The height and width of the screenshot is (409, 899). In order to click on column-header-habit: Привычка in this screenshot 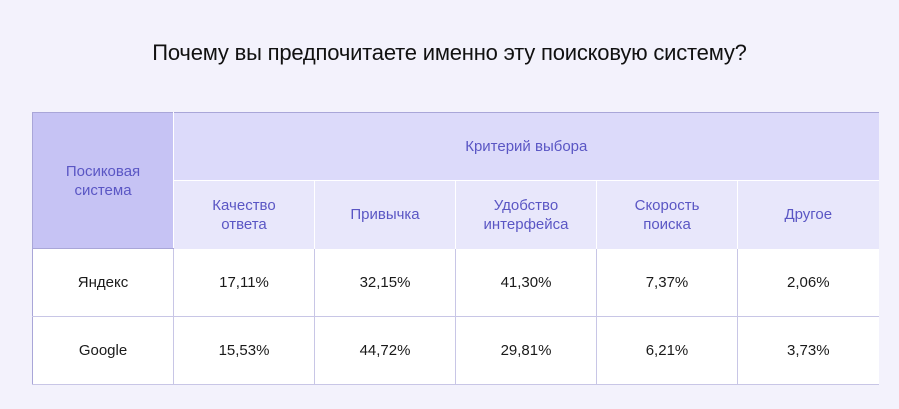, I will do `click(385, 214)`.